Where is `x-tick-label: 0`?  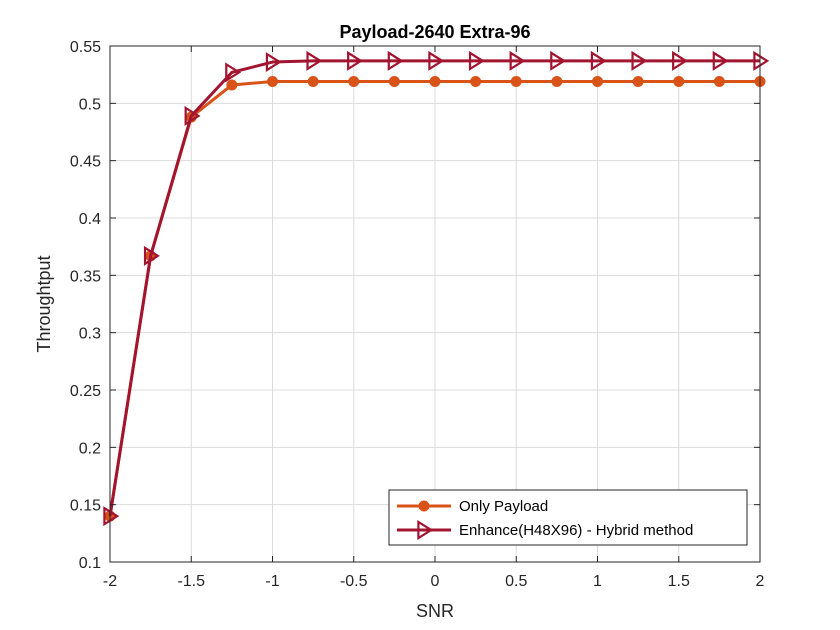 x-tick-label: 0 is located at coordinates (435, 581).